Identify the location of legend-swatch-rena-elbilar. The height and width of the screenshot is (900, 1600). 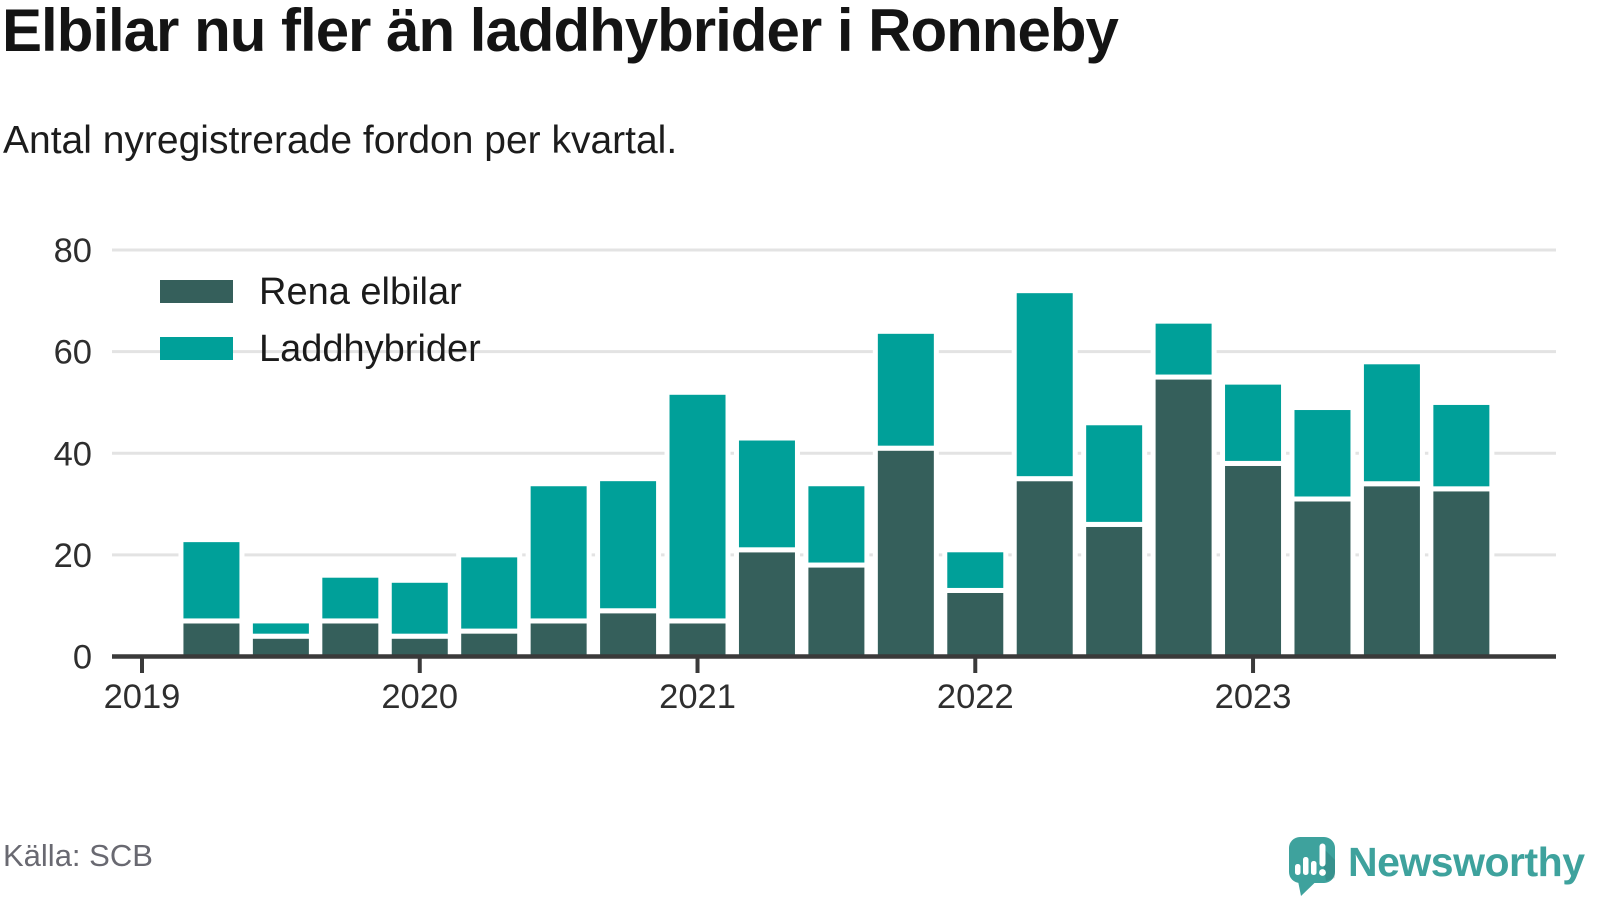
(196, 291).